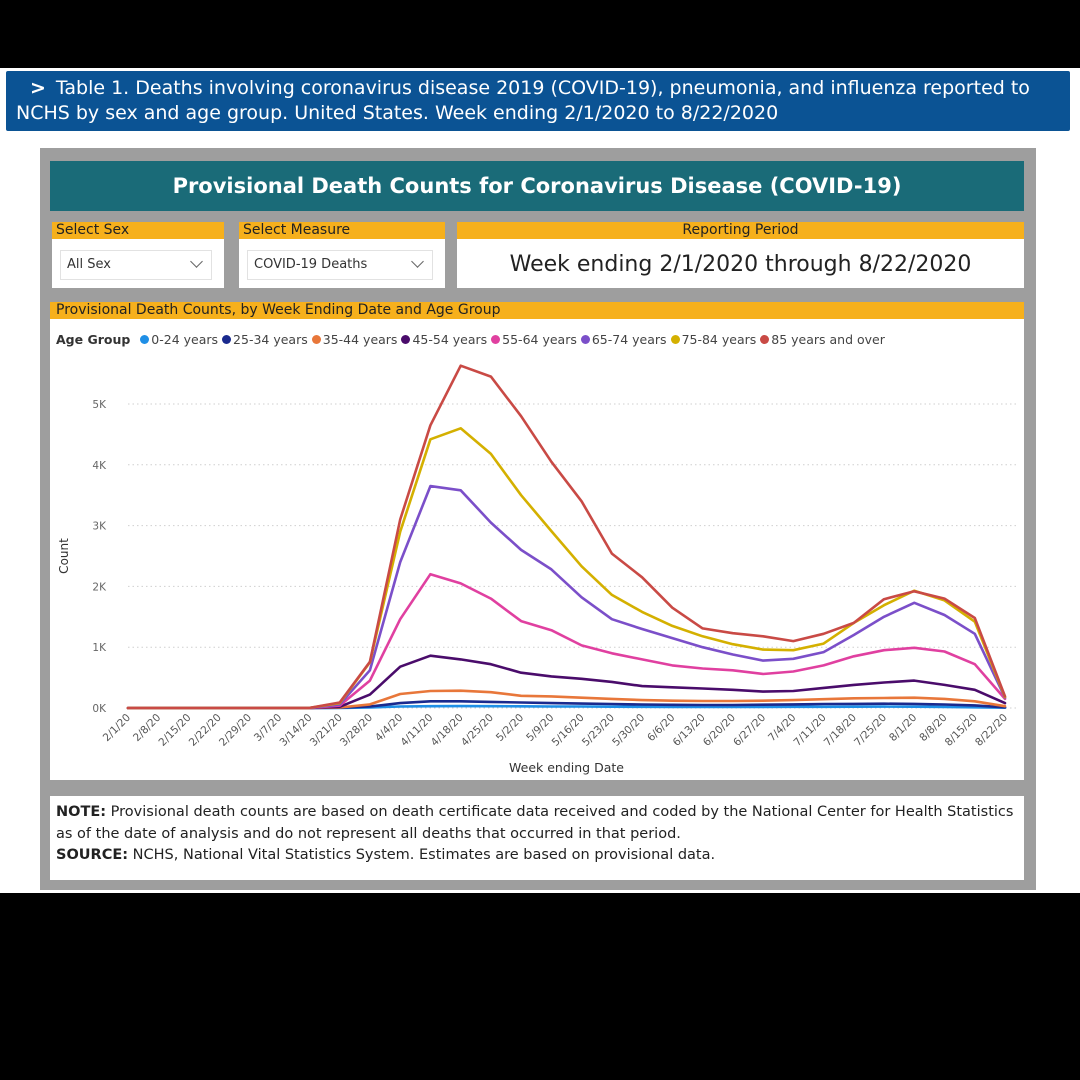 The image size is (1080, 1080). What do you see at coordinates (93, 339) in the screenshot?
I see `legend-title: Age Group` at bounding box center [93, 339].